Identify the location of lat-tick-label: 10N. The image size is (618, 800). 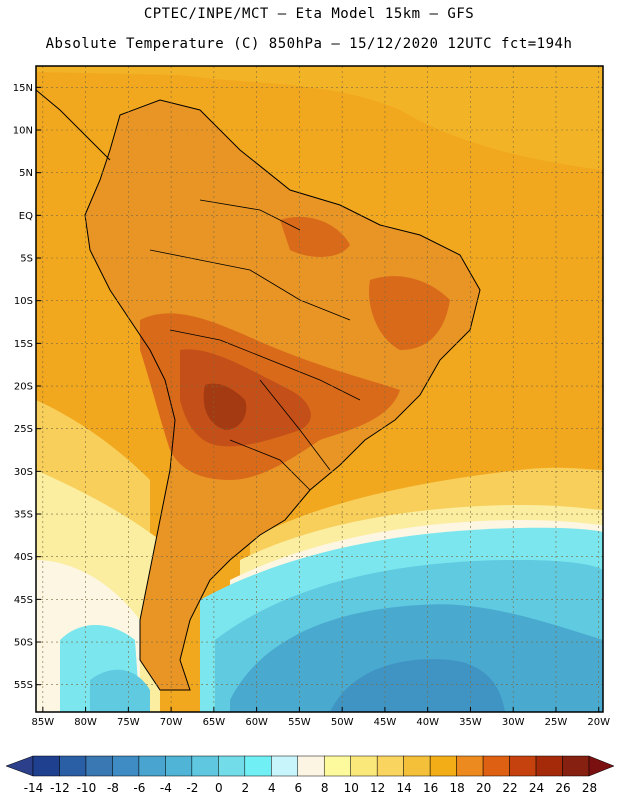
(23, 131).